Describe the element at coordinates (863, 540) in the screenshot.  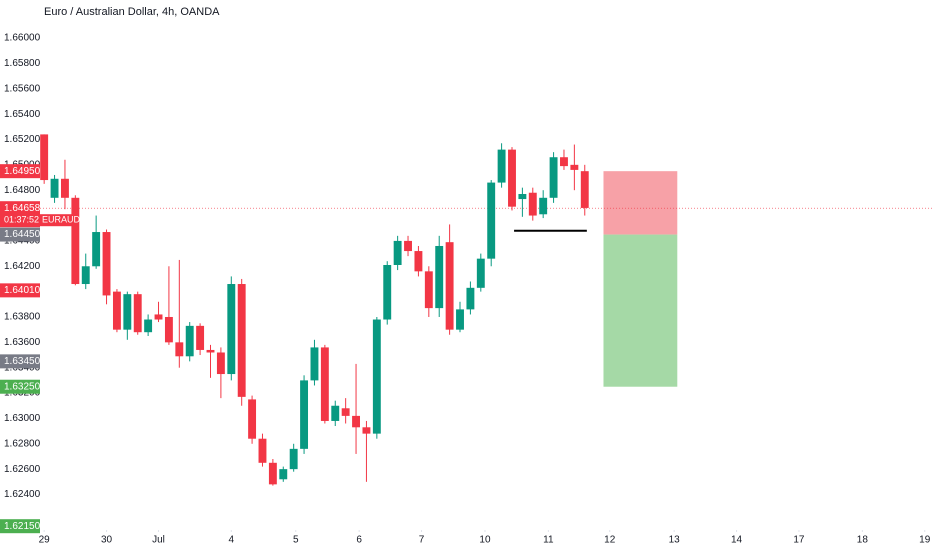
I see `x-tick-label: 18` at that location.